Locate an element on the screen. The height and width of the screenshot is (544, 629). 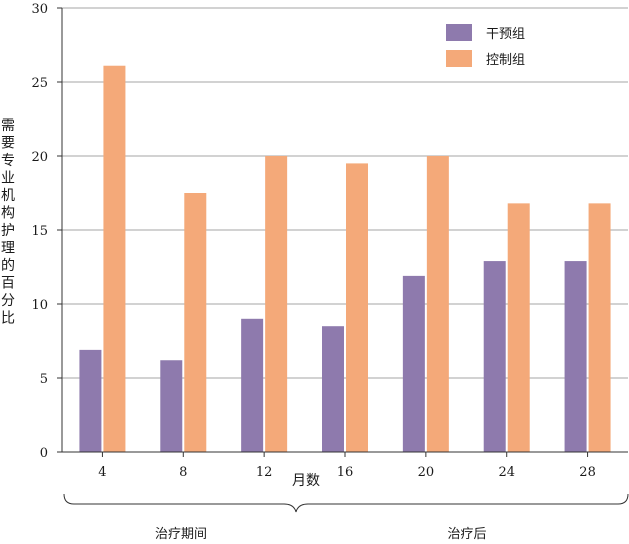
legend: 干预组 控制组 is located at coordinates (485, 46).